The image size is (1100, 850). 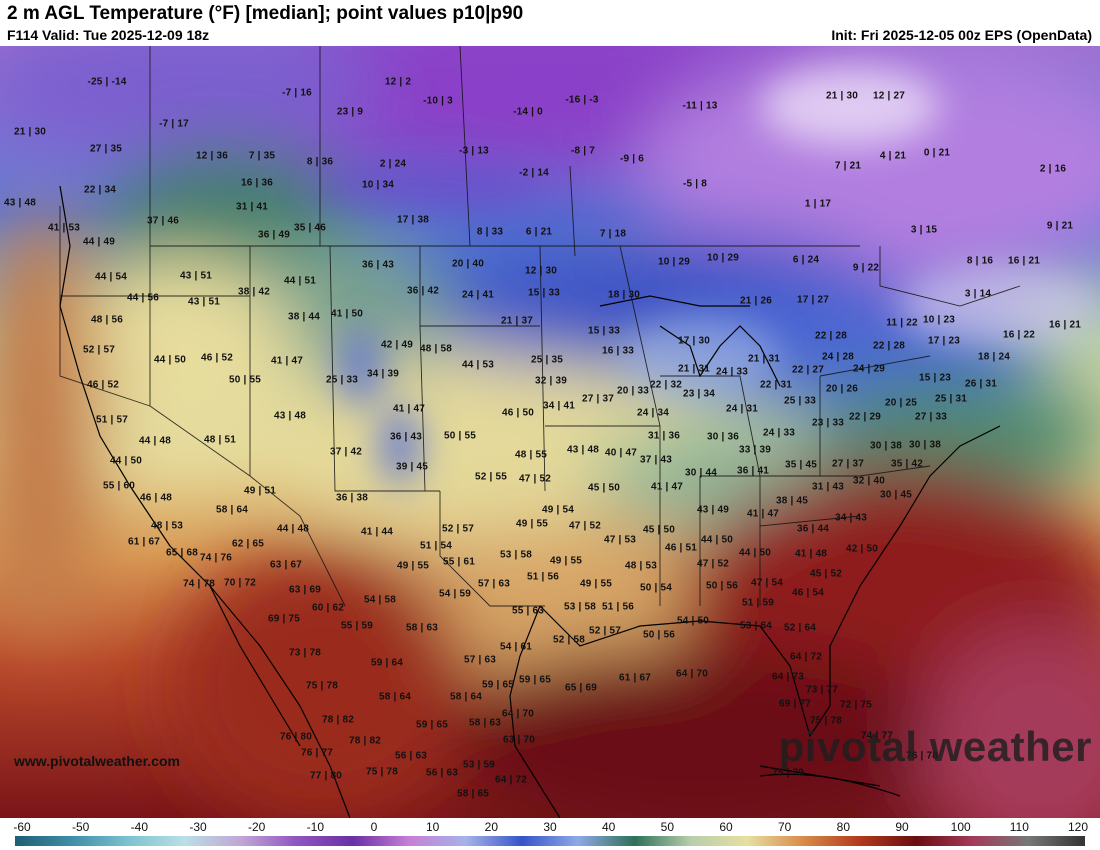 What do you see at coordinates (346, 452) in the screenshot?
I see `point-value-label: 37 | 42` at bounding box center [346, 452].